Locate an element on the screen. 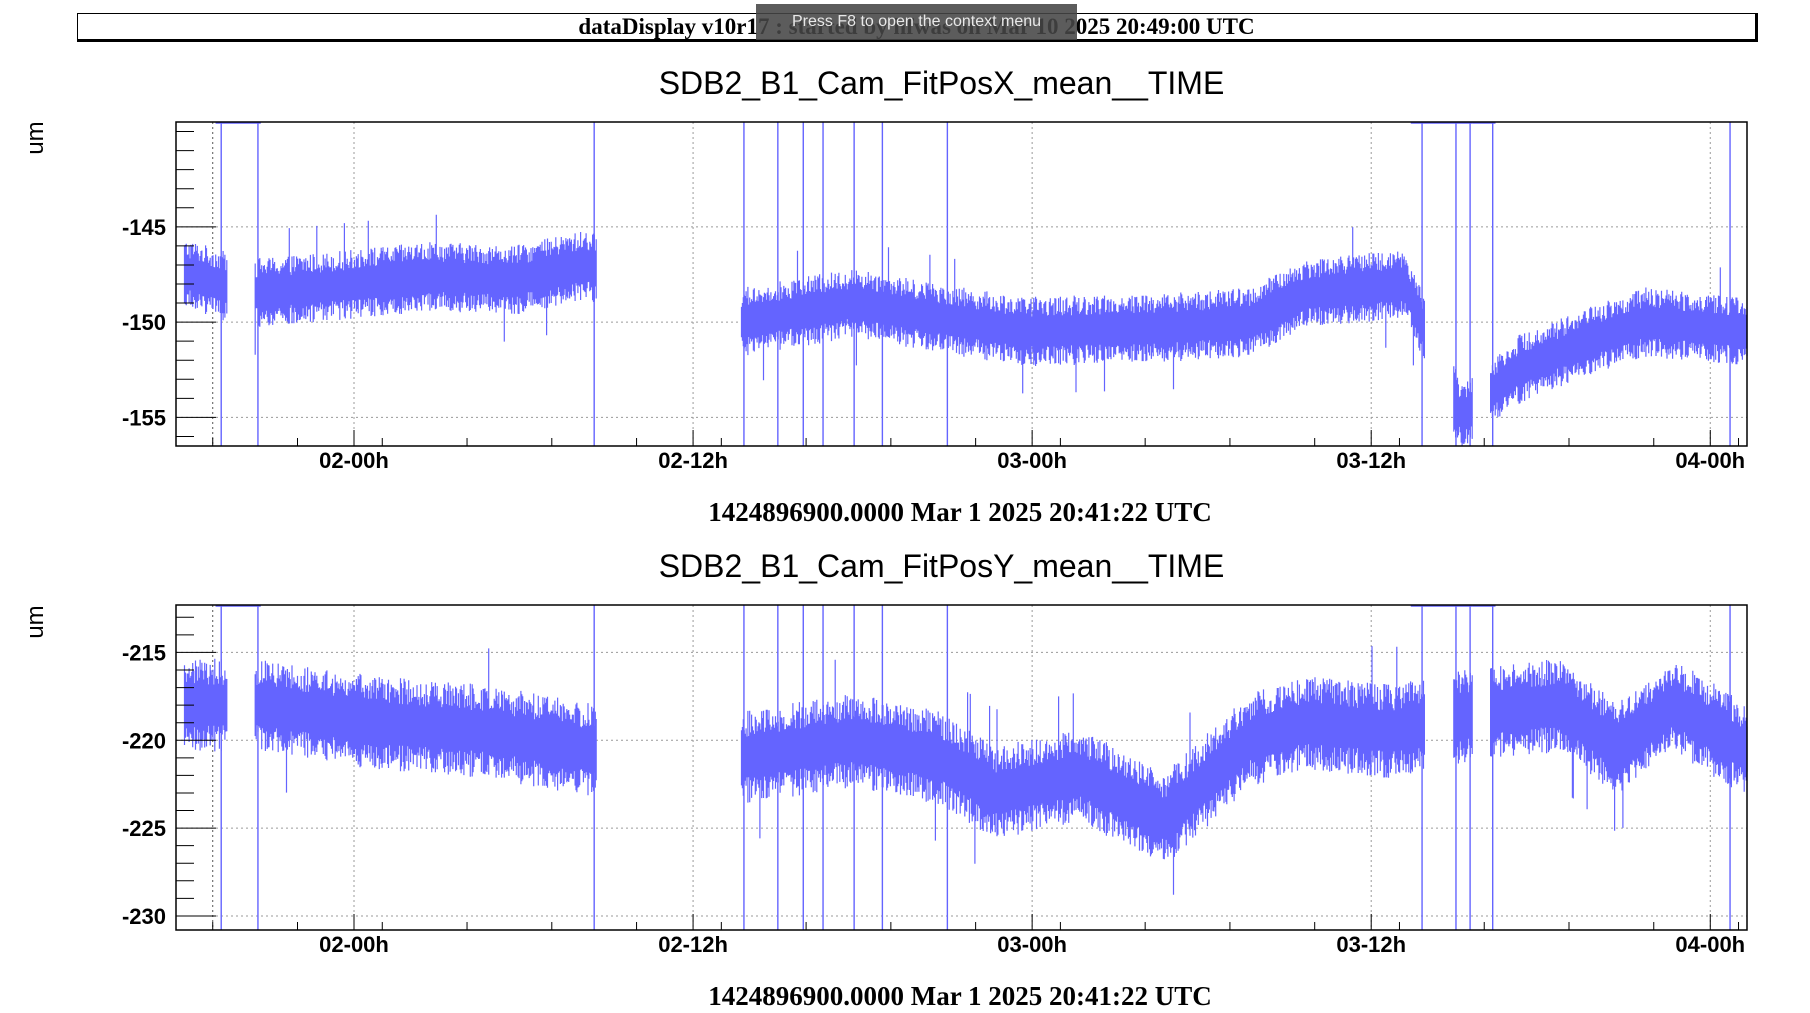 This screenshot has width=1810, height=1013. y-tick-label: -145 is located at coordinates (144, 227).